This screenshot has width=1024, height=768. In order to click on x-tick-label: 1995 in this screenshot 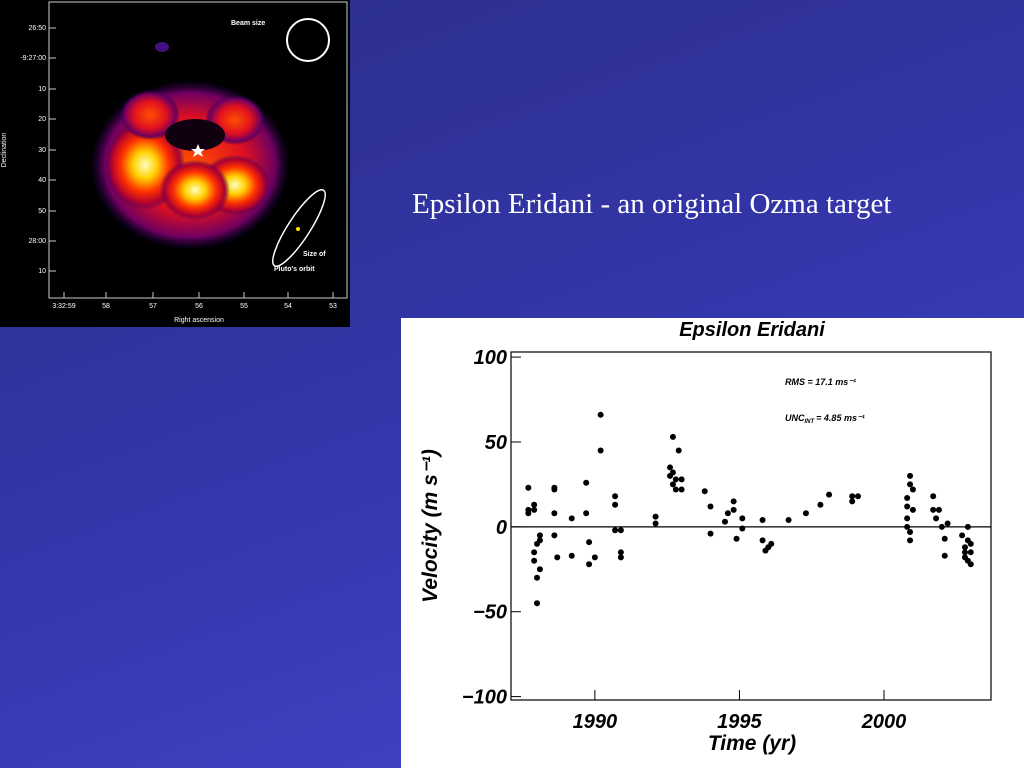, I will do `click(739, 722)`.